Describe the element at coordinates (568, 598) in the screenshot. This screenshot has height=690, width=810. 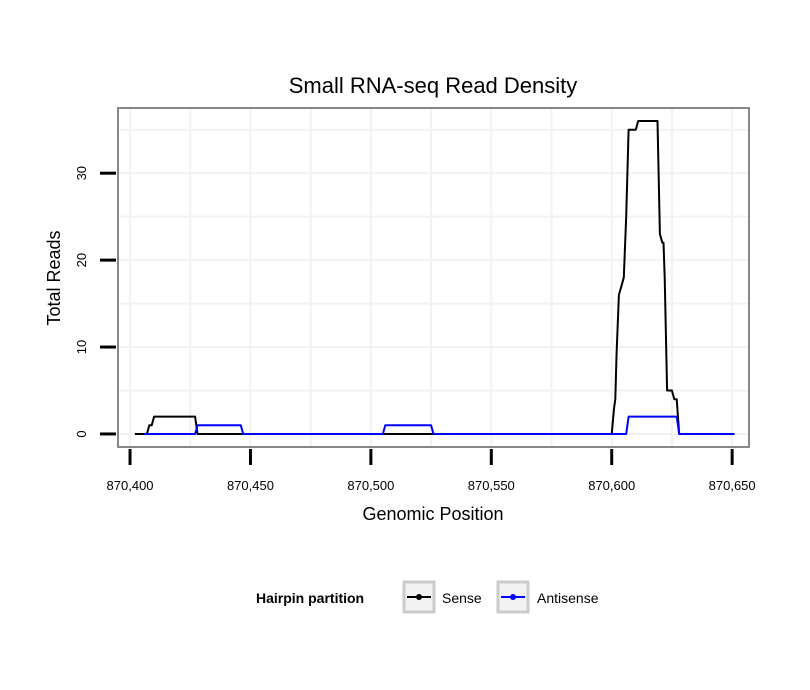
I see `legend-label-antisense: Antisense` at that location.